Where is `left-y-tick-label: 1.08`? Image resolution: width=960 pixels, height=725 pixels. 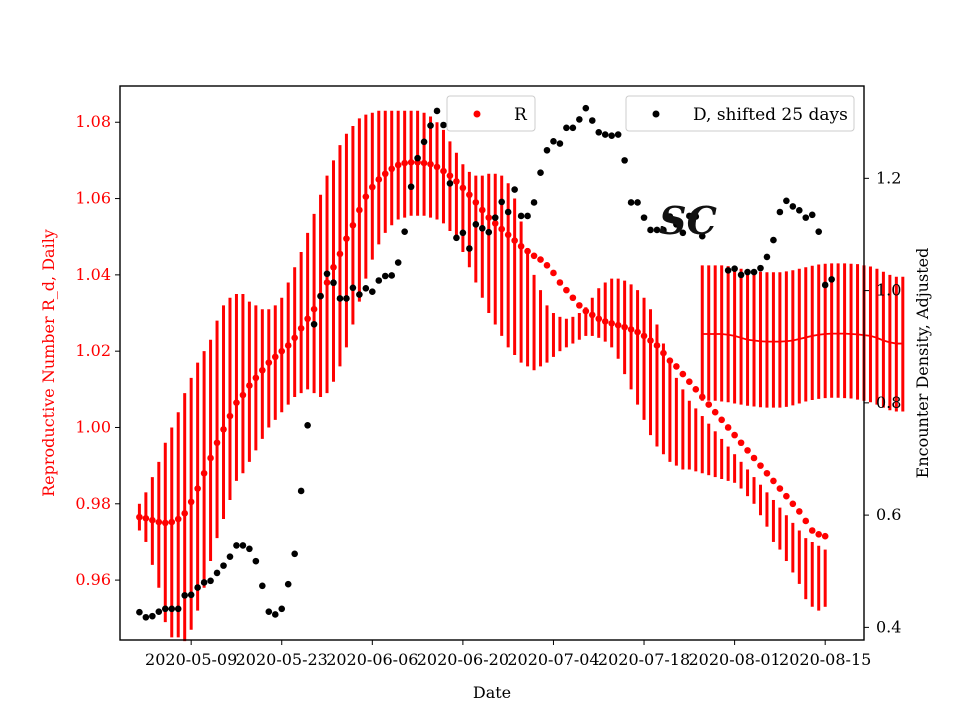
left-y-tick-label: 1.08 is located at coordinates (93, 121).